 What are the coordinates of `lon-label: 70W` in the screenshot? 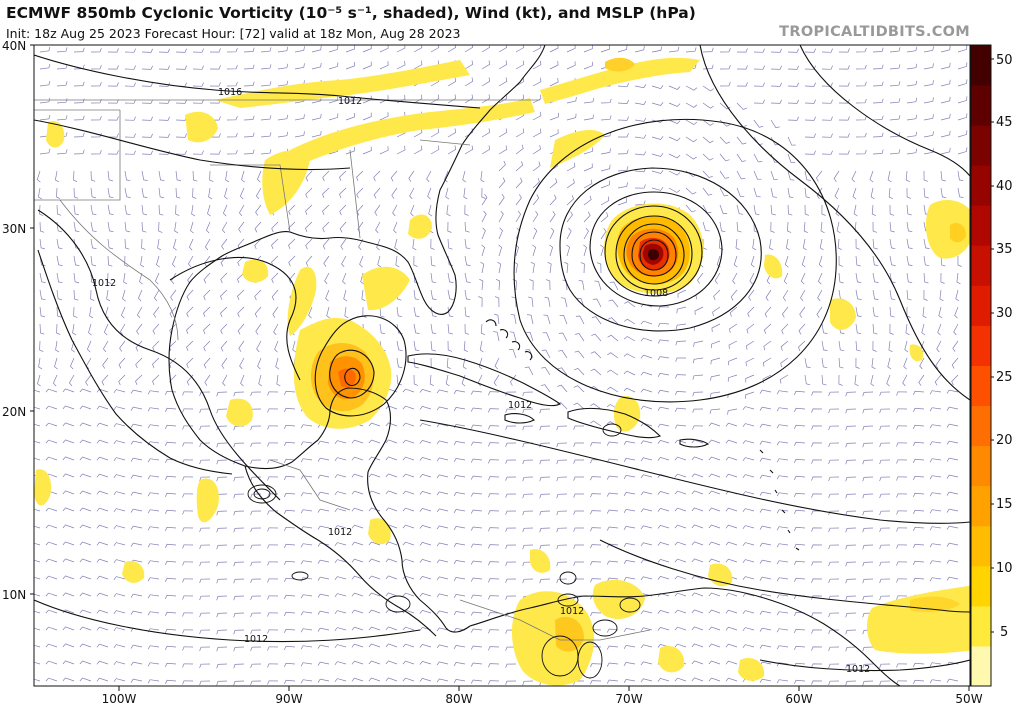 It's located at (628, 699).